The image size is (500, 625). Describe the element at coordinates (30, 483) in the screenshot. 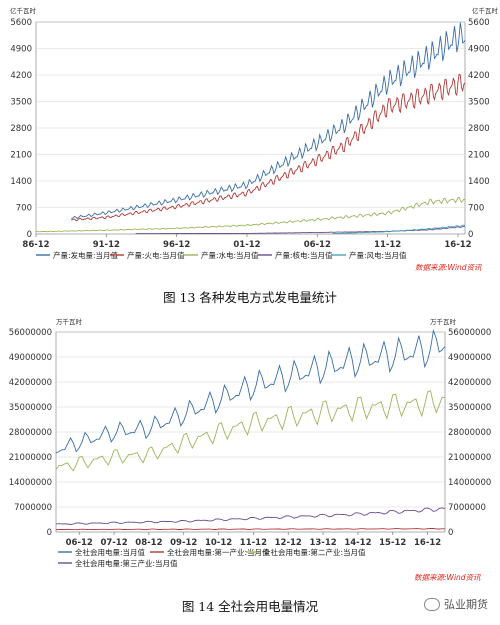

I see `y-tick-label-left: 14000000` at that location.